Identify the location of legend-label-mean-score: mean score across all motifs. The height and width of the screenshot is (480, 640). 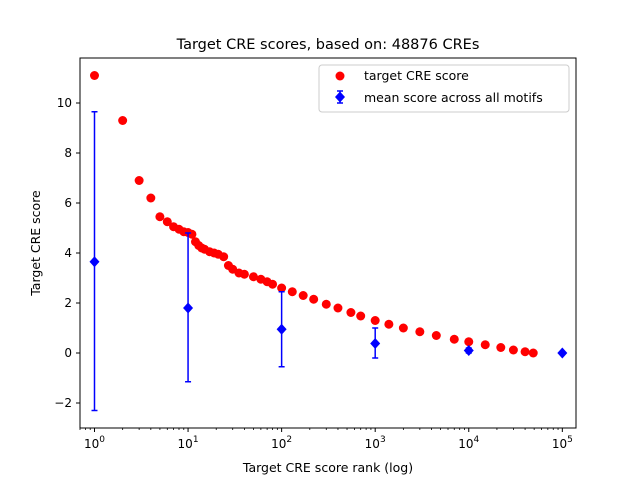
(453, 97).